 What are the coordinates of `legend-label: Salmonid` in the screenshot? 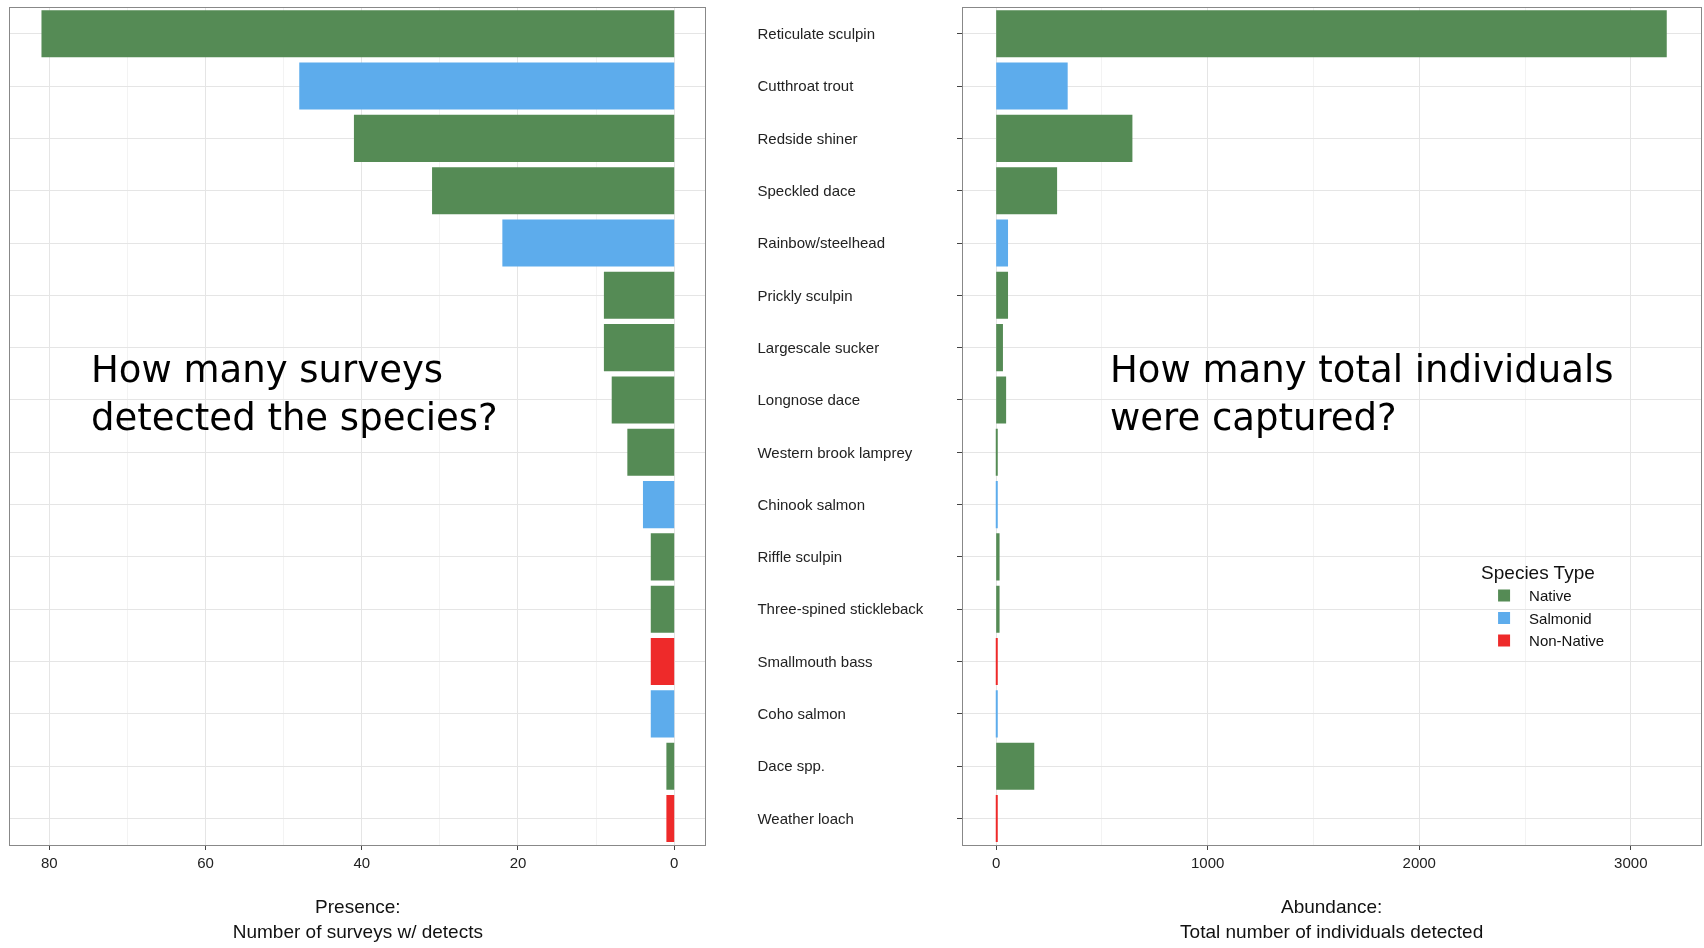 It's located at (1560, 618).